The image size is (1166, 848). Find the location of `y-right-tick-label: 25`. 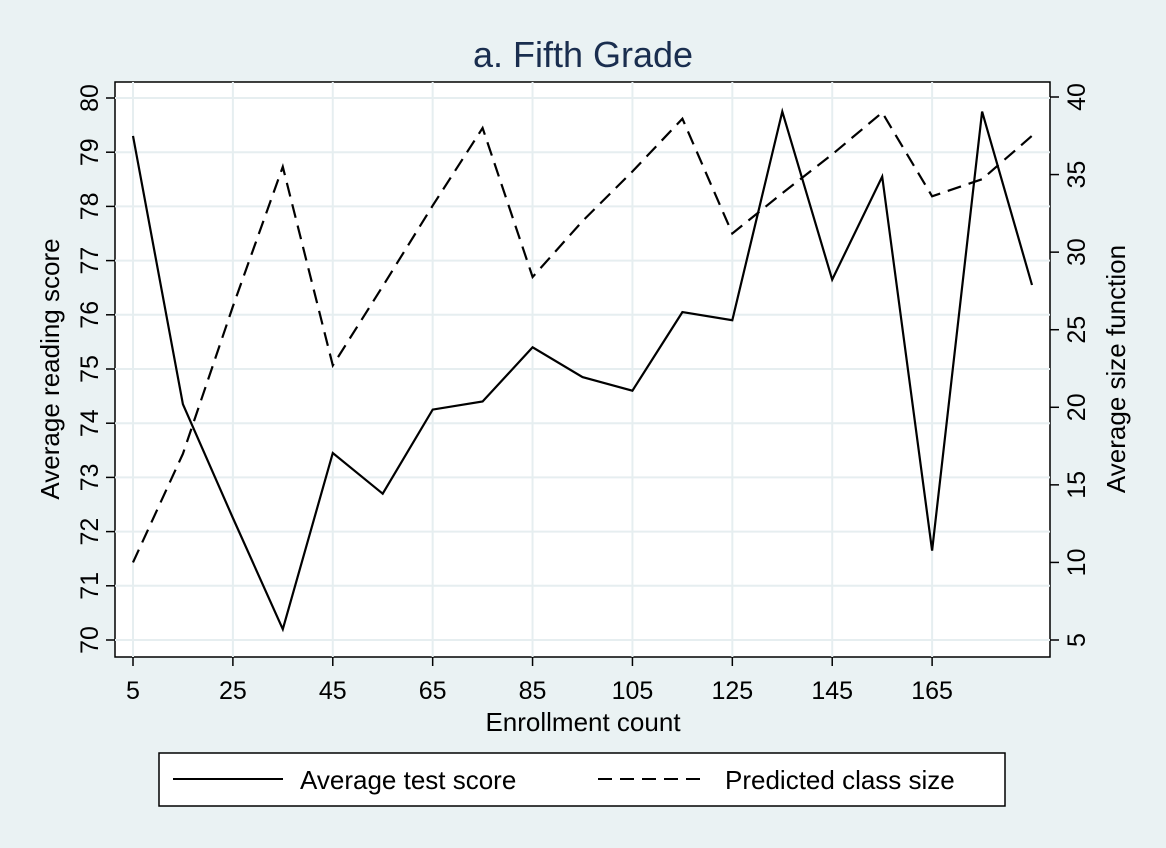

y-right-tick-label: 25 is located at coordinates (1077, 330).